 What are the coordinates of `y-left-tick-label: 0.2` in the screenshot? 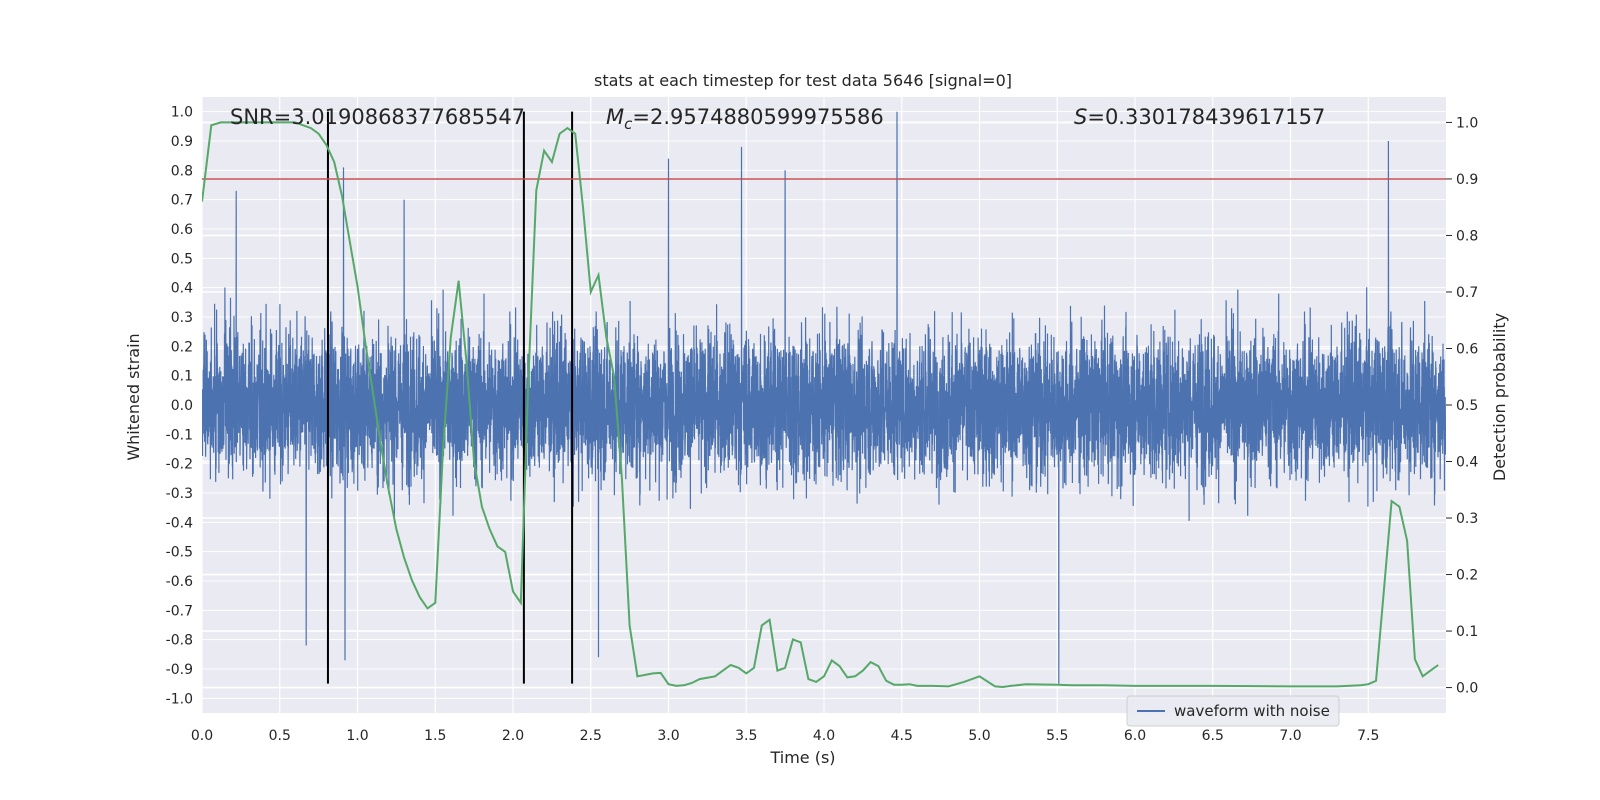 It's located at (182, 347).